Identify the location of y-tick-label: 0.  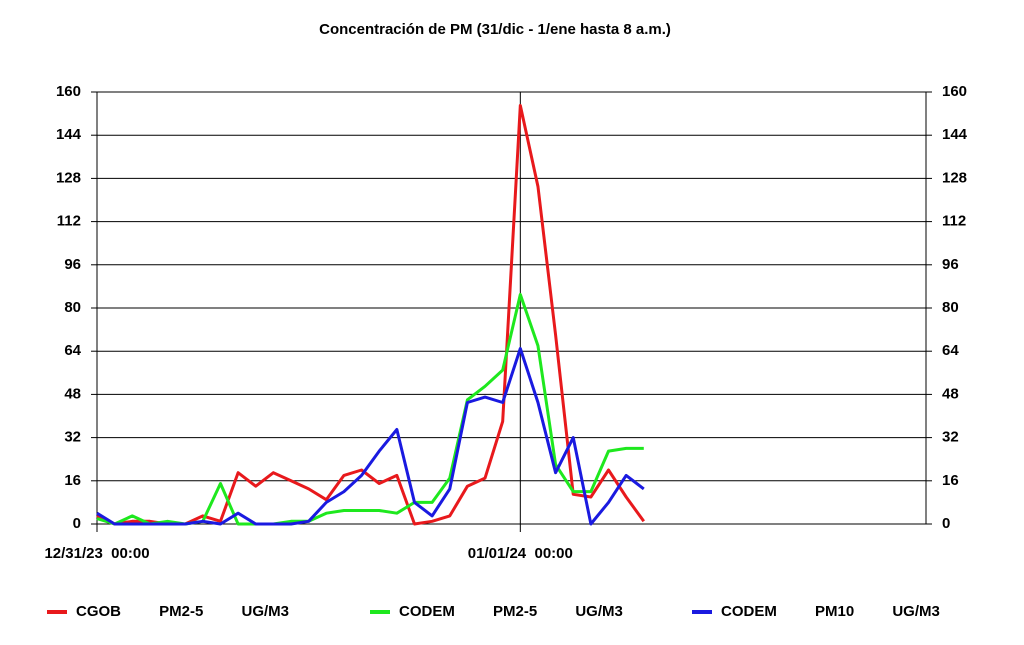
(77, 523).